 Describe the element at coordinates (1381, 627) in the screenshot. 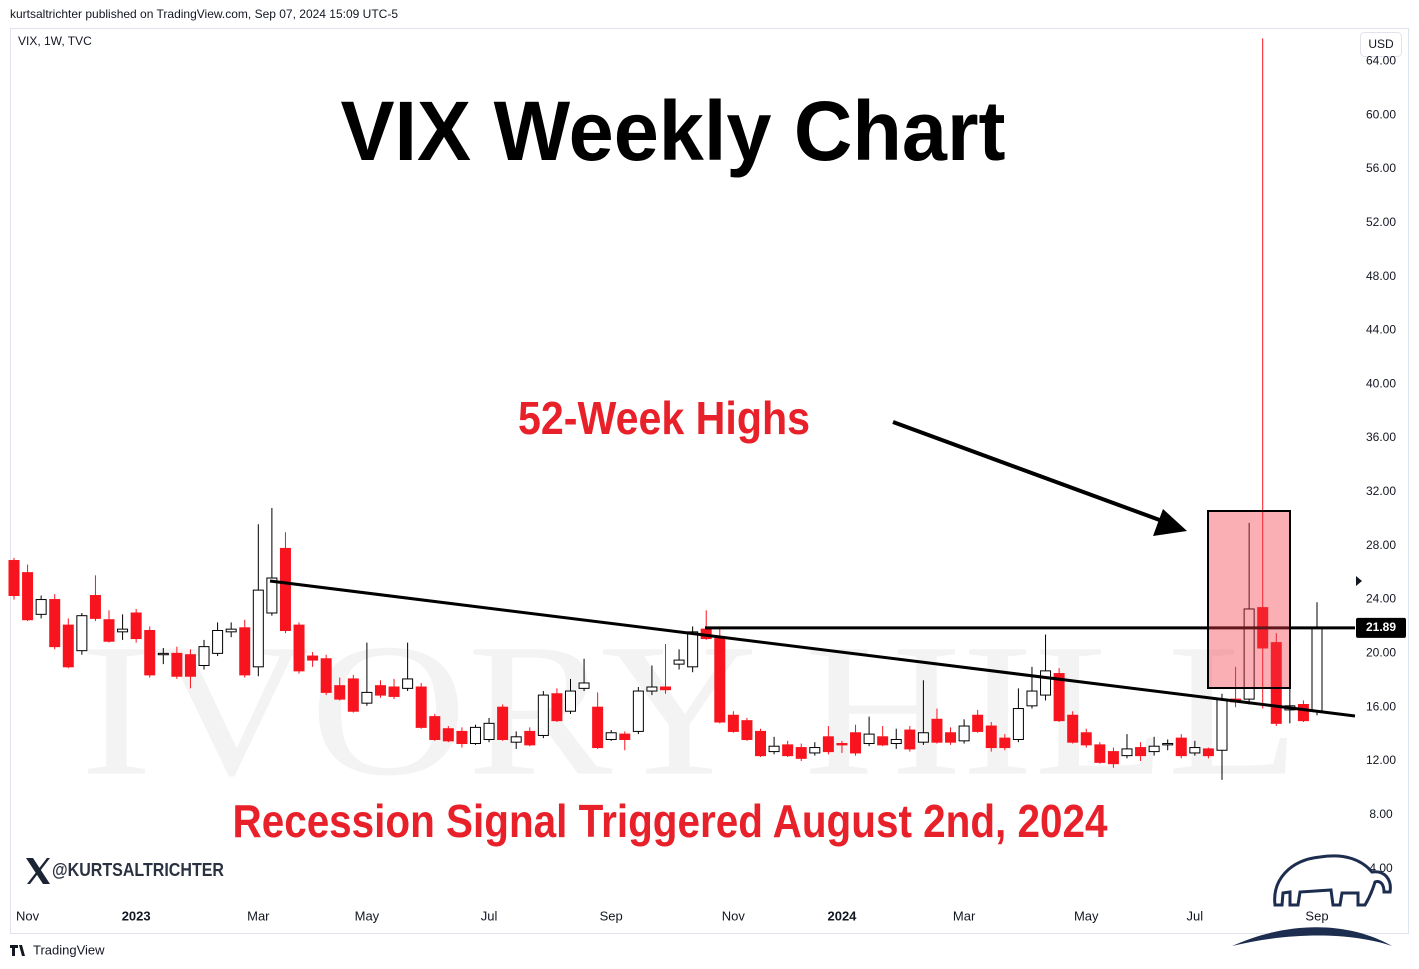

I see `price-label-box` at that location.